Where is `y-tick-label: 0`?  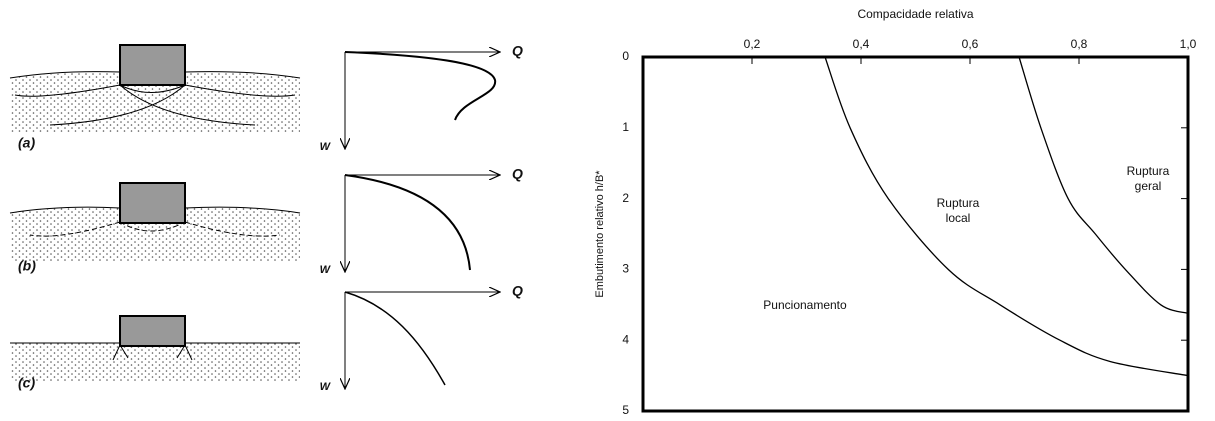
y-tick-label: 0 is located at coordinates (625, 56).